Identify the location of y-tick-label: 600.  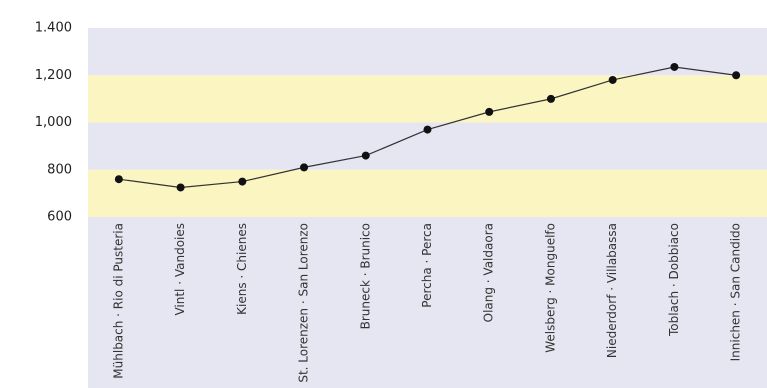
(59, 217).